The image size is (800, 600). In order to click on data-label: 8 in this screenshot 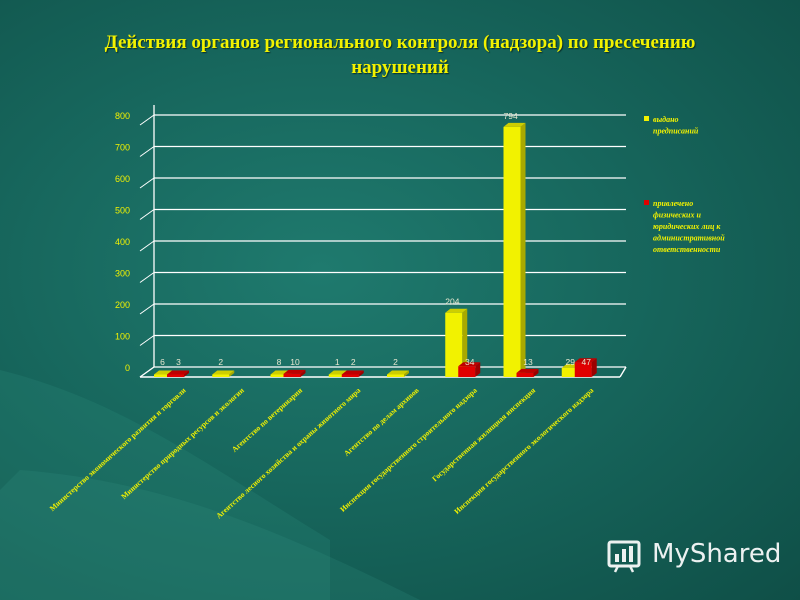, I will do `click(279, 362)`.